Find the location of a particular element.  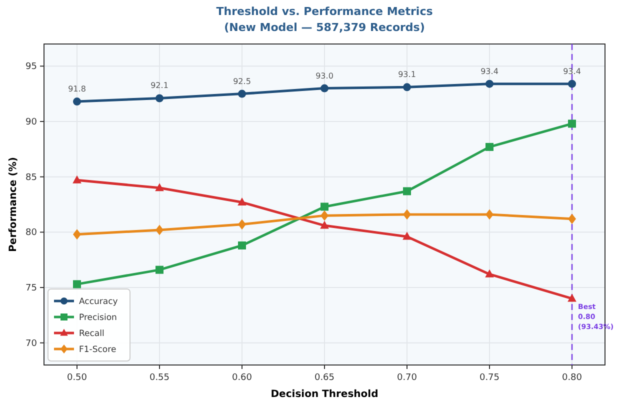

y-tick-label: 95 is located at coordinates (31, 67).